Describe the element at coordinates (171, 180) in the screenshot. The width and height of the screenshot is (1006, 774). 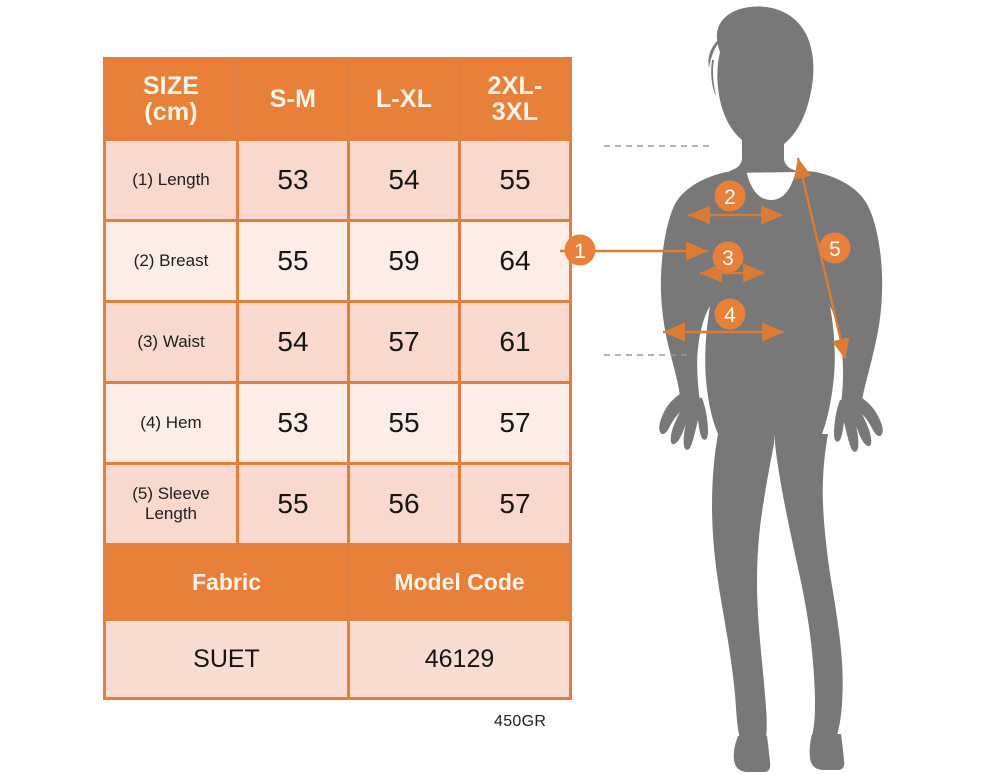
I see `row-label-length: (1) Length` at that location.